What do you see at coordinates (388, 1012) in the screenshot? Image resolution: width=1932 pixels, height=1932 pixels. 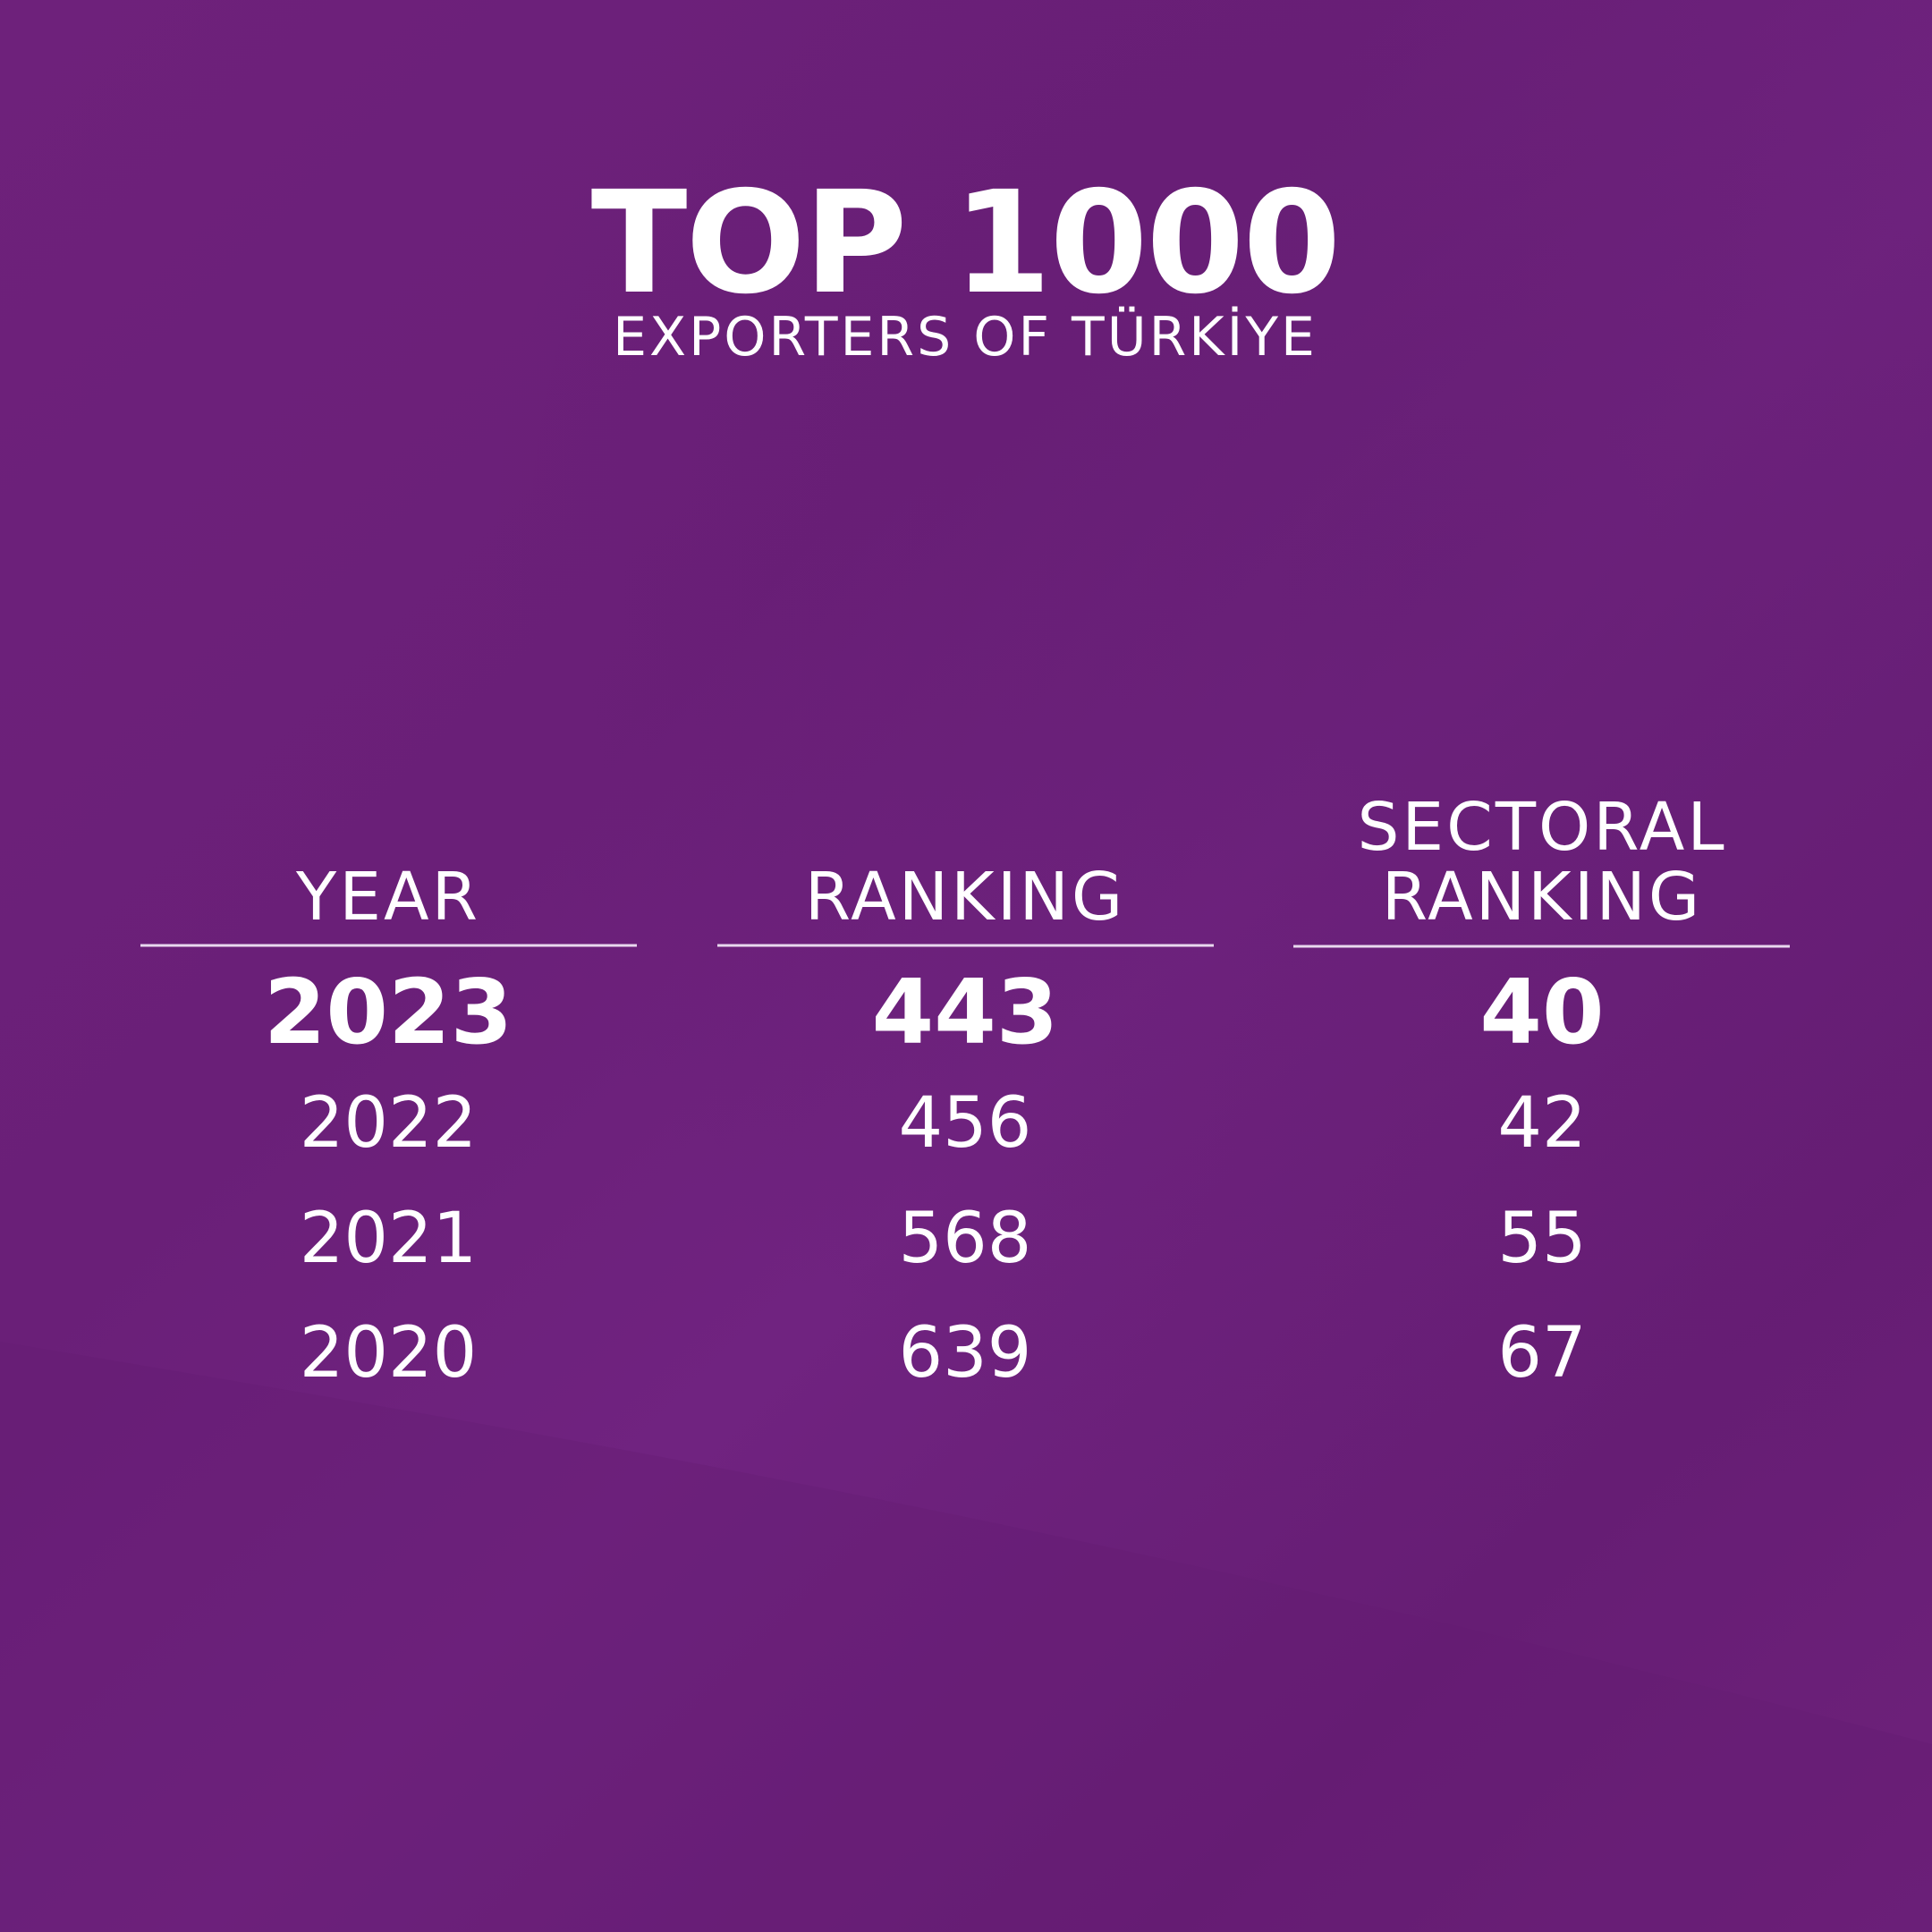 I see `cell-highlight: 2023` at bounding box center [388, 1012].